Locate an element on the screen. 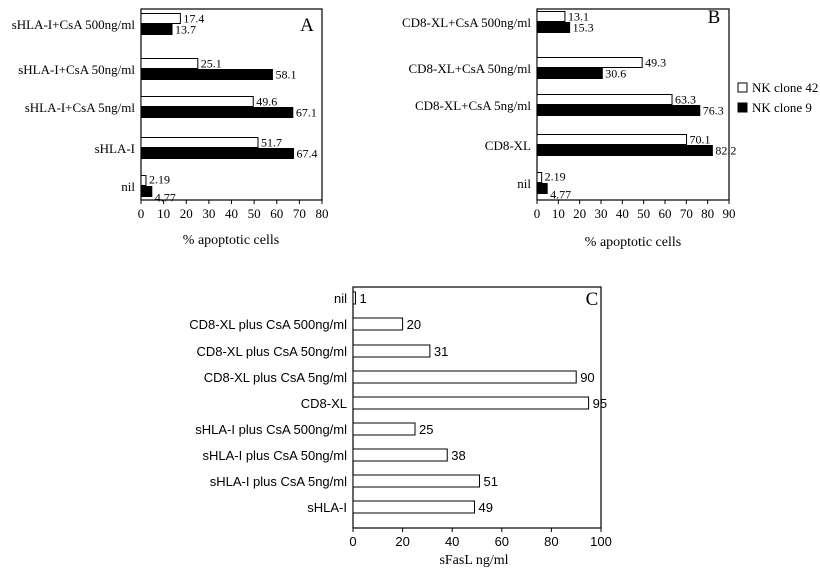 The height and width of the screenshot is (570, 820). legend-item-nk-clone-9: NK clone 9 is located at coordinates (774, 107).